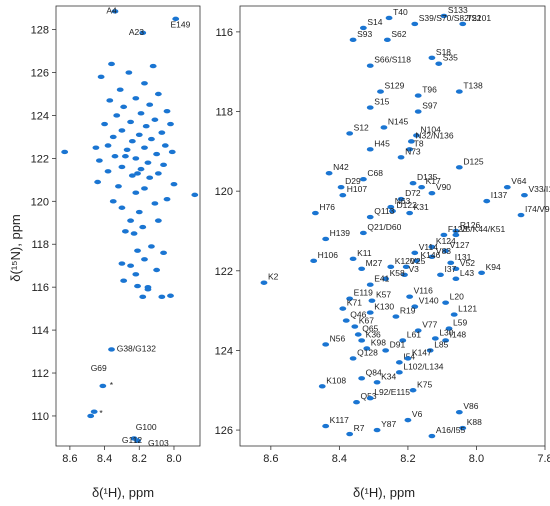 Image resolution: width=550 pixels, height=506 pixels. Describe the element at coordinates (383, 295) in the screenshot. I see `peak-label: K57` at that location.